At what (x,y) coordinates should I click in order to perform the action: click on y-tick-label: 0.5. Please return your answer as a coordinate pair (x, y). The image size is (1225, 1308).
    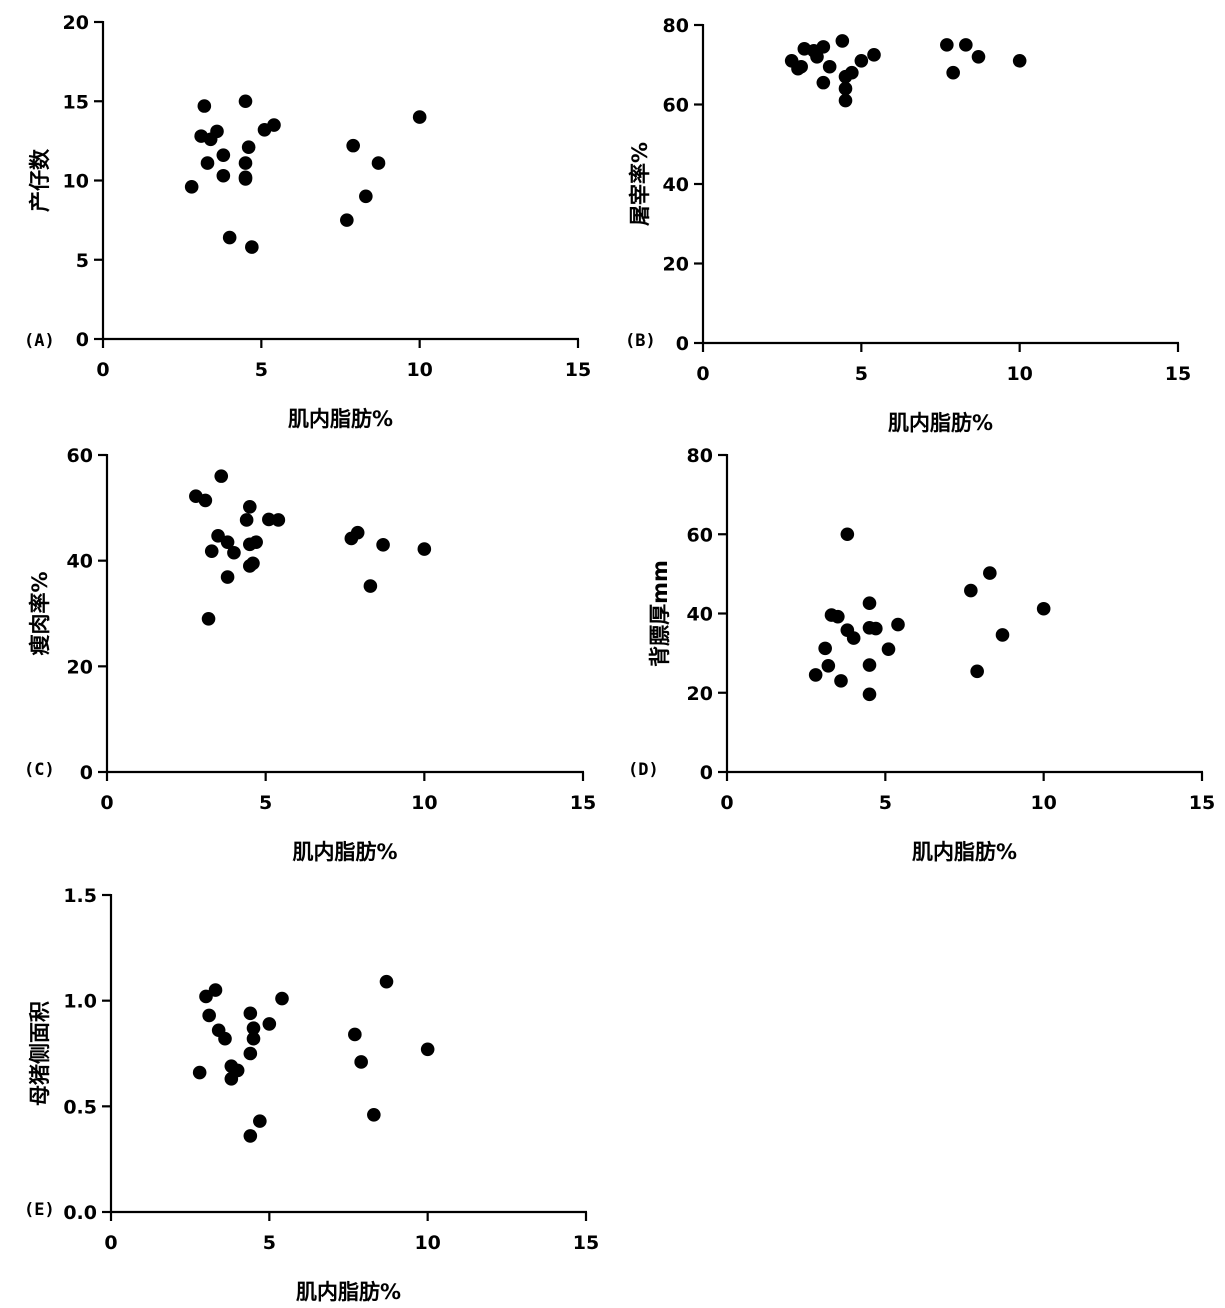
    Looking at the image, I should click on (80, 1107).